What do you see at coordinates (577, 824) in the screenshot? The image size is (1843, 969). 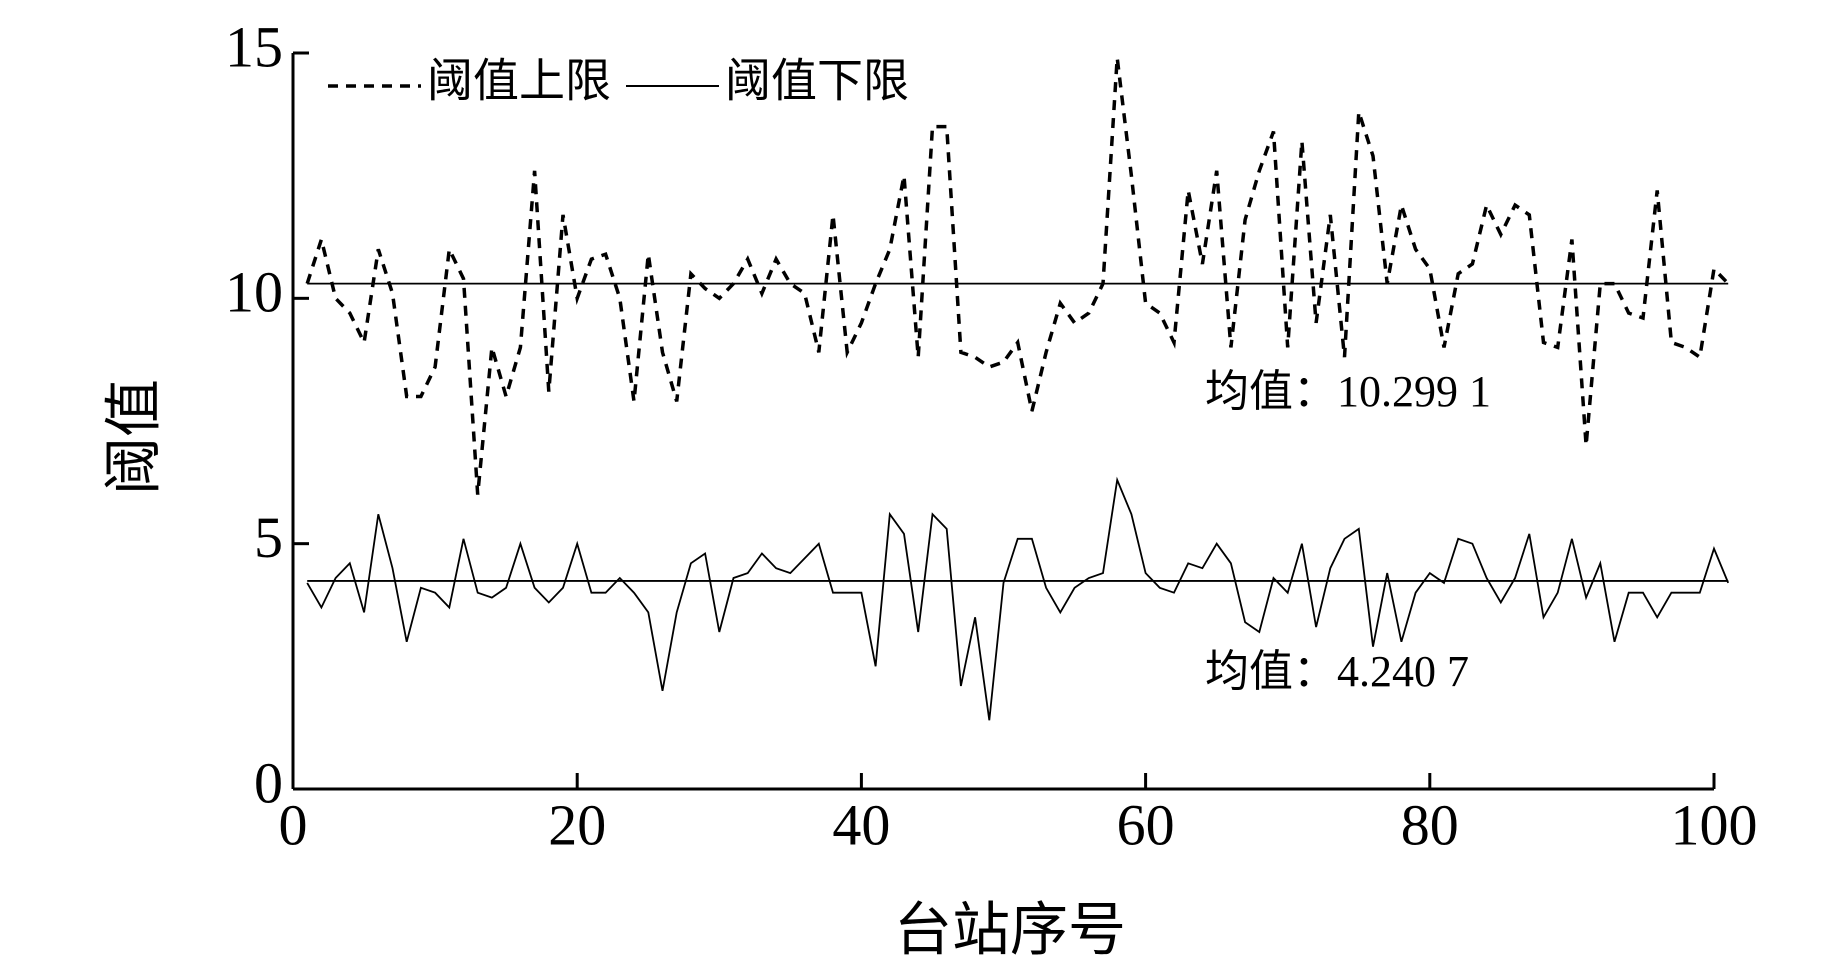 I see `x-tick-label: 20` at bounding box center [577, 824].